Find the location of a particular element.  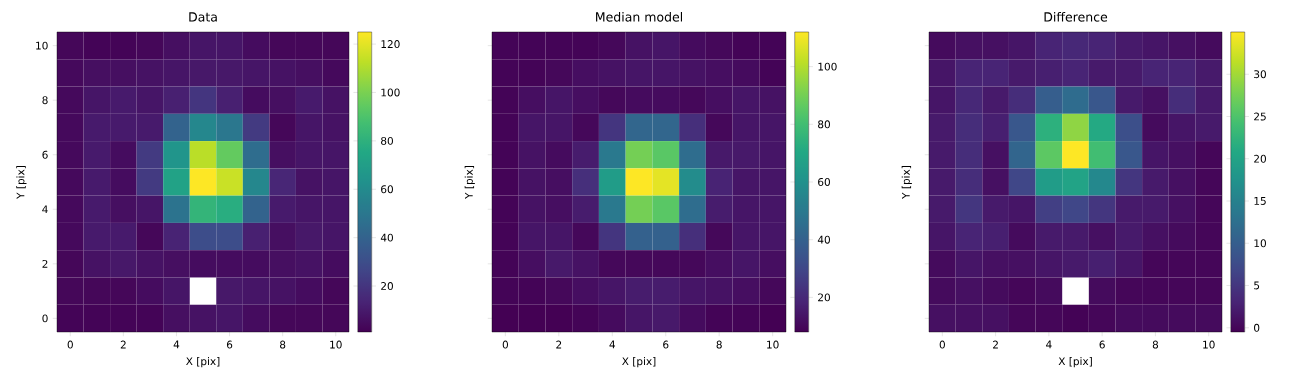

y-tick-label: 10 is located at coordinates (42, 45).